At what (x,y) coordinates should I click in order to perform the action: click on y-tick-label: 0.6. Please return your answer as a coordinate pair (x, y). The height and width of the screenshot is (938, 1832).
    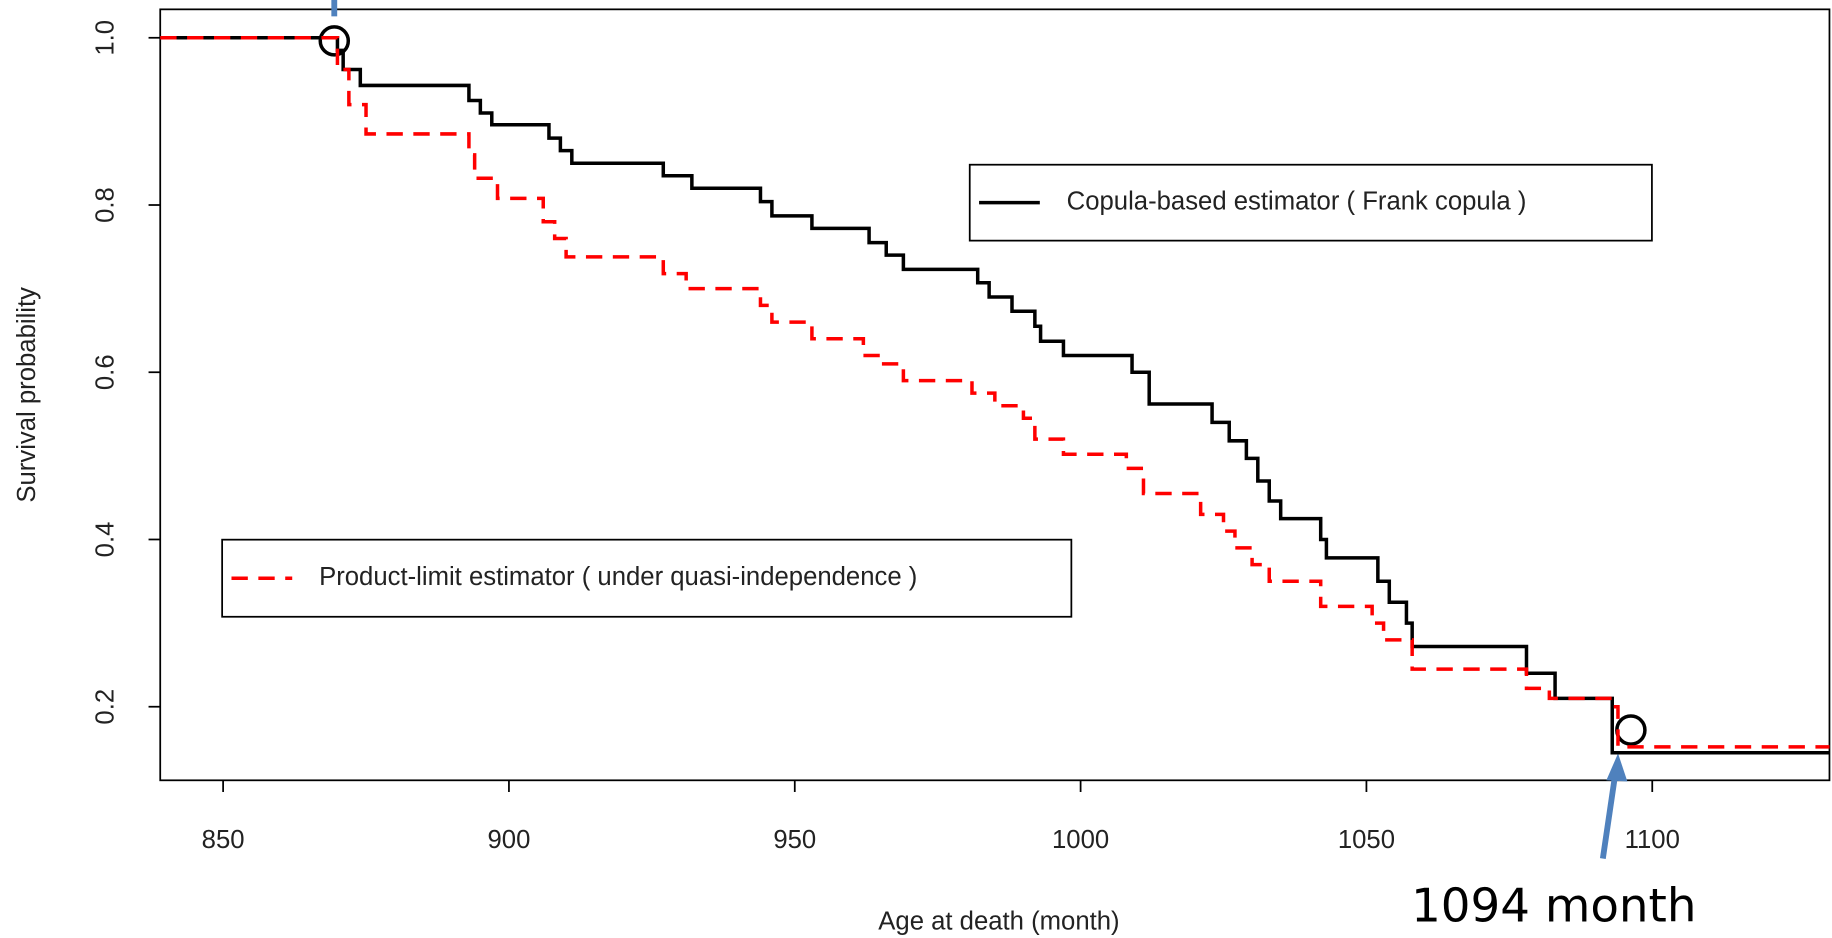
    Looking at the image, I should click on (105, 372).